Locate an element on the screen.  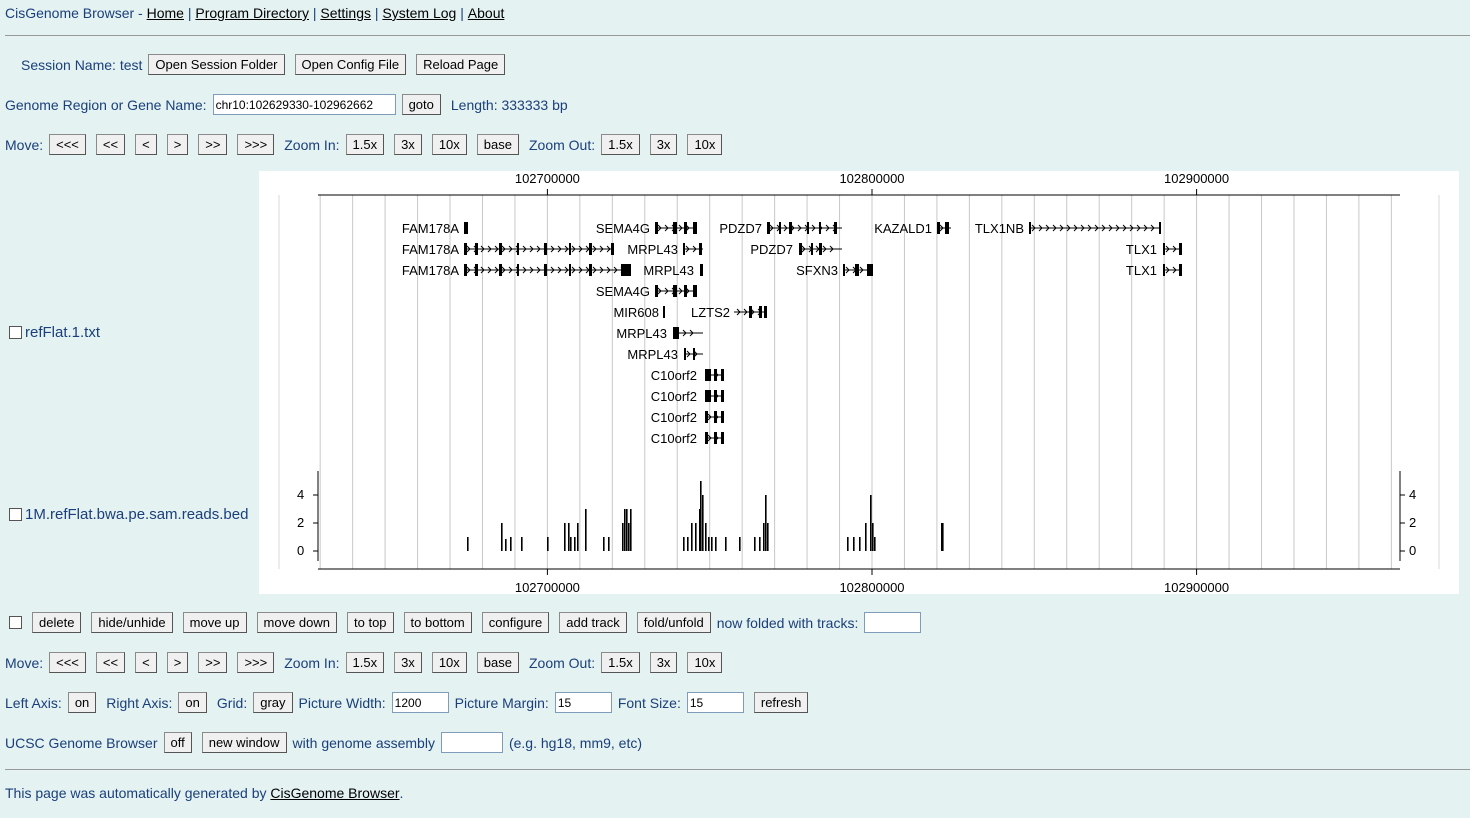
axis-tick-label-top: 102800000 is located at coordinates (871, 178).